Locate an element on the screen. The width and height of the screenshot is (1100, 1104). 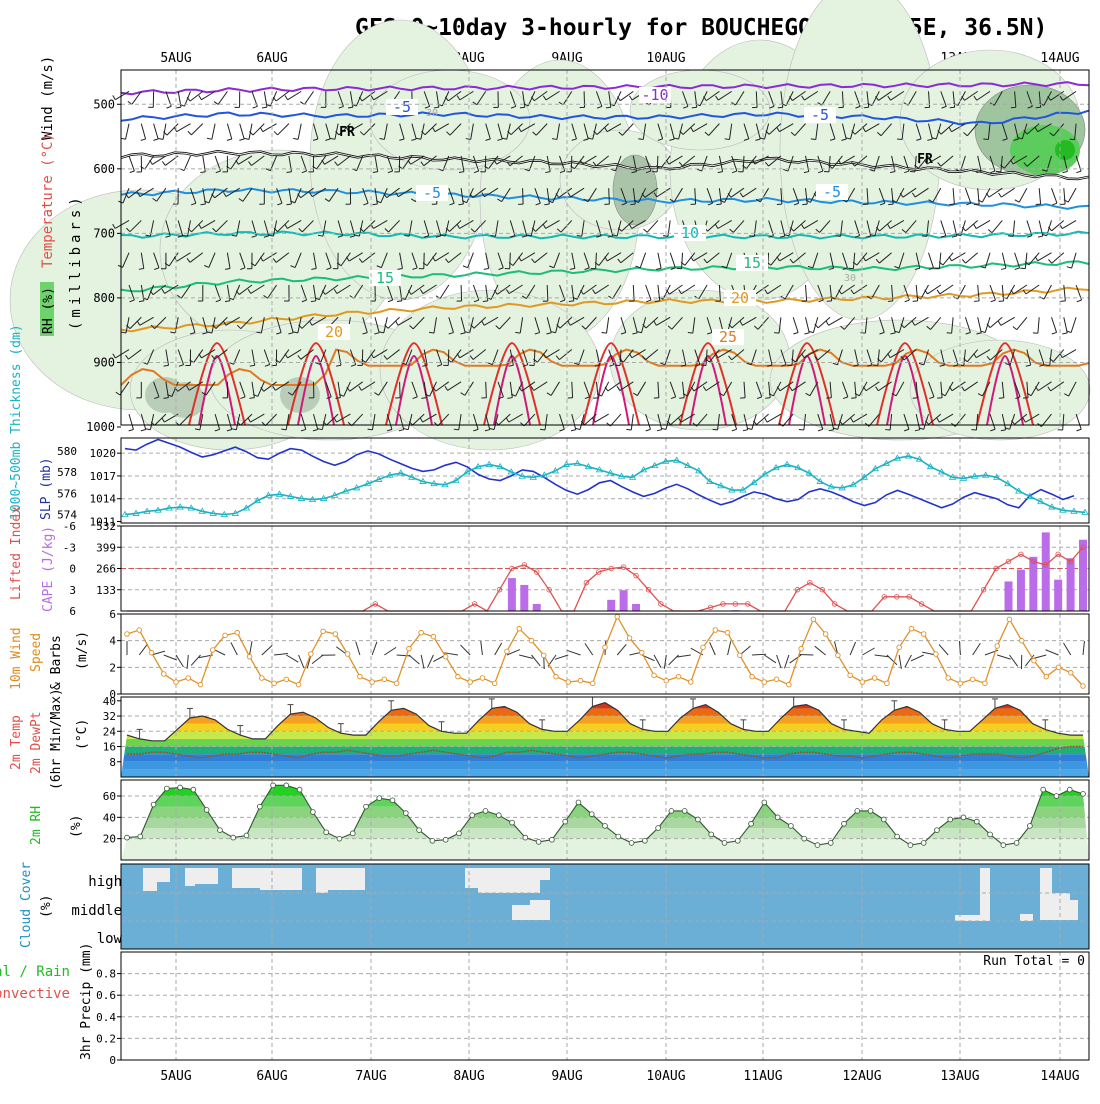
li-tick-label: 6 is located at coordinates (72, 611).